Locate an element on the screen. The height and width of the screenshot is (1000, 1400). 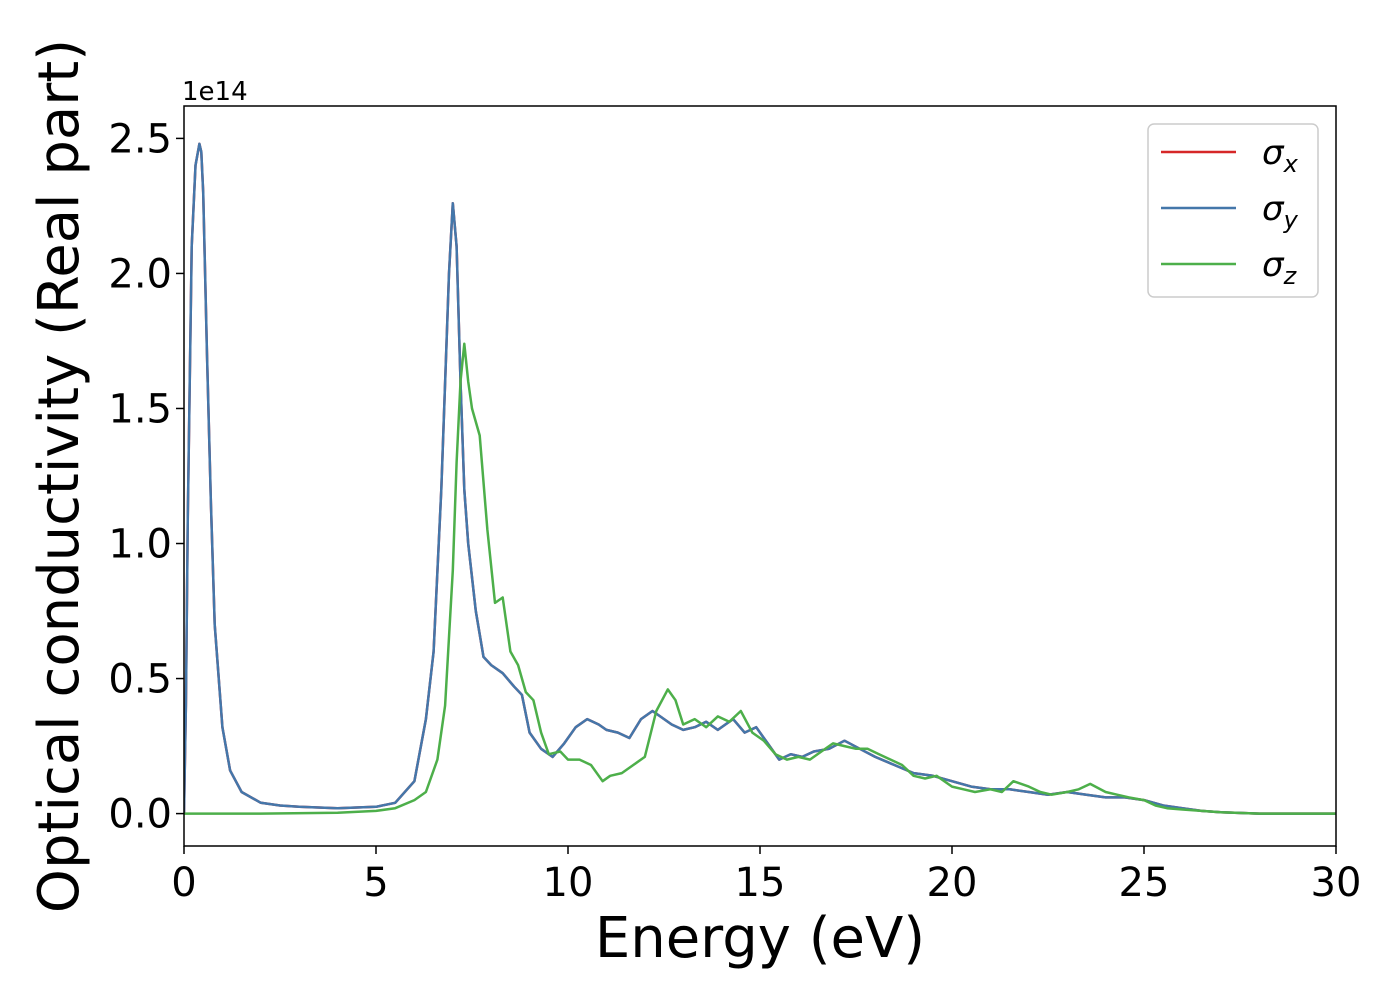
x-tick-label: 10 is located at coordinates (568, 883).